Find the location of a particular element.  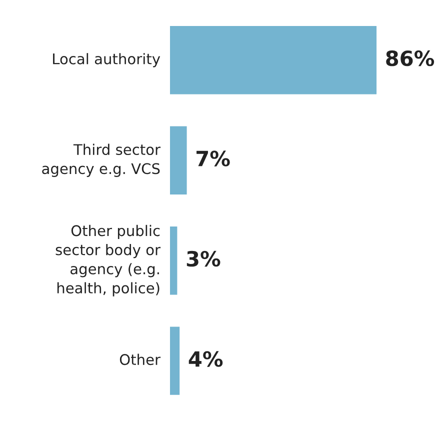

y-tick-label: Local authority is located at coordinates (106, 60).